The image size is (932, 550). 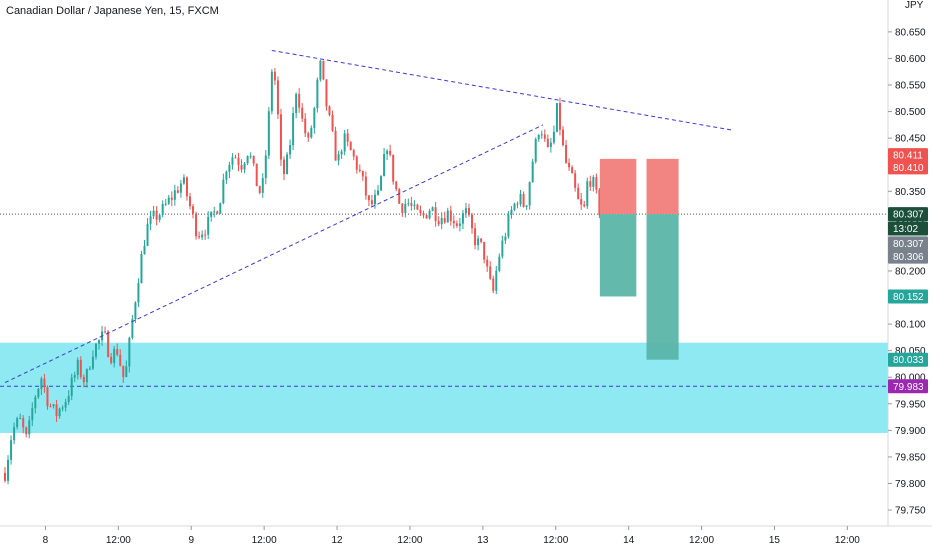 What do you see at coordinates (910, 112) in the screenshot?
I see `price-tick-label: 80.500` at bounding box center [910, 112].